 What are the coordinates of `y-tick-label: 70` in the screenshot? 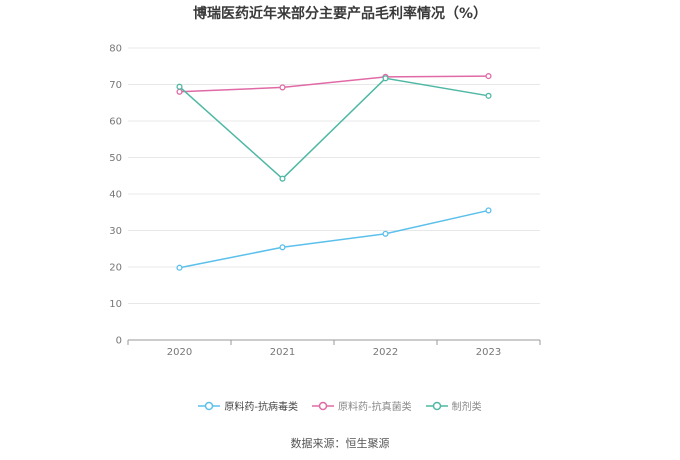 It's located at (115, 85).